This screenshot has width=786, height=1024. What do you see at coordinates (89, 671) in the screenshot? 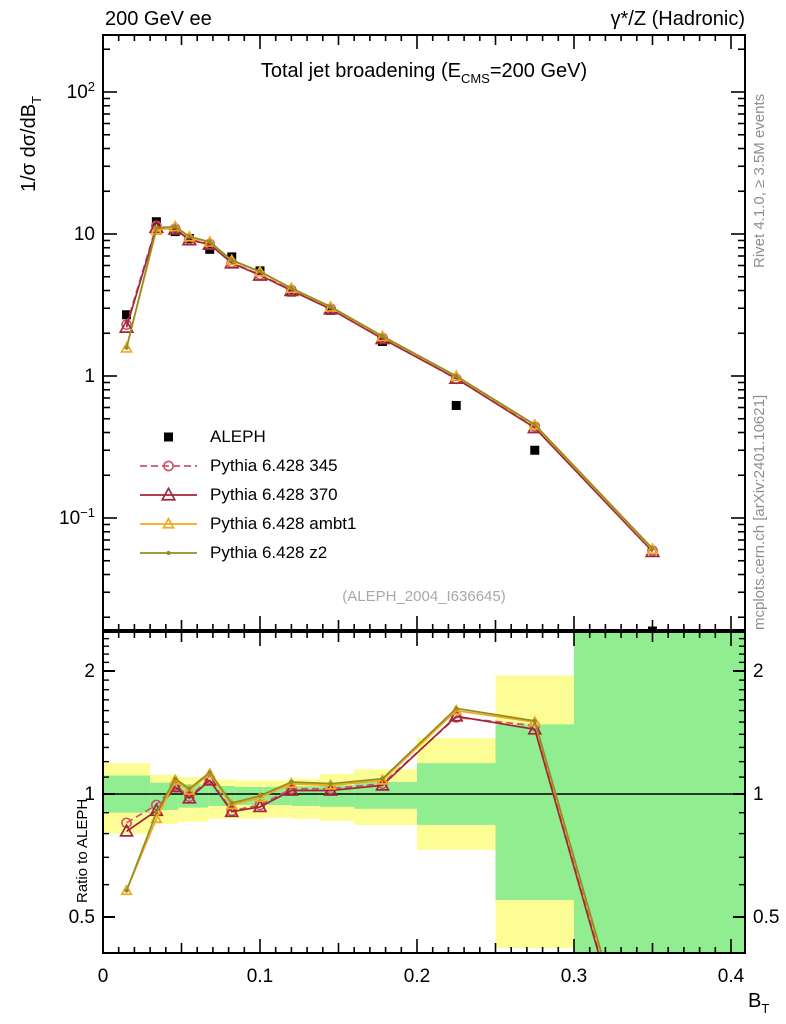
I see `ratio-tick-label-left: 2` at bounding box center [89, 671].